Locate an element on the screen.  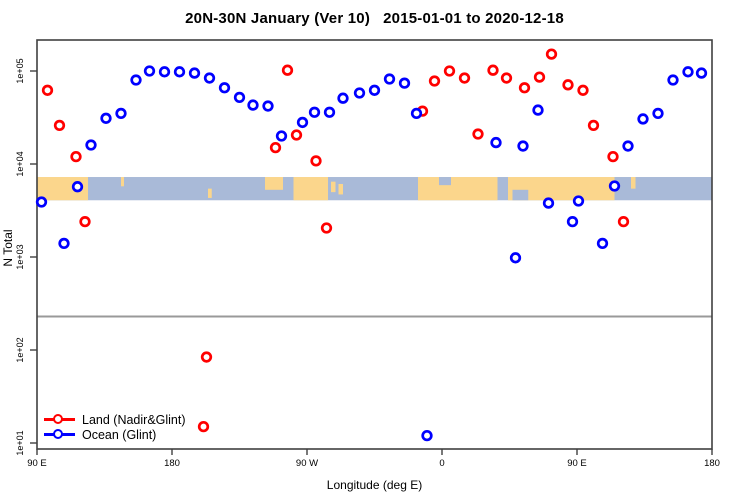
y-tick-label: 1e+03 is located at coordinates (20, 256).